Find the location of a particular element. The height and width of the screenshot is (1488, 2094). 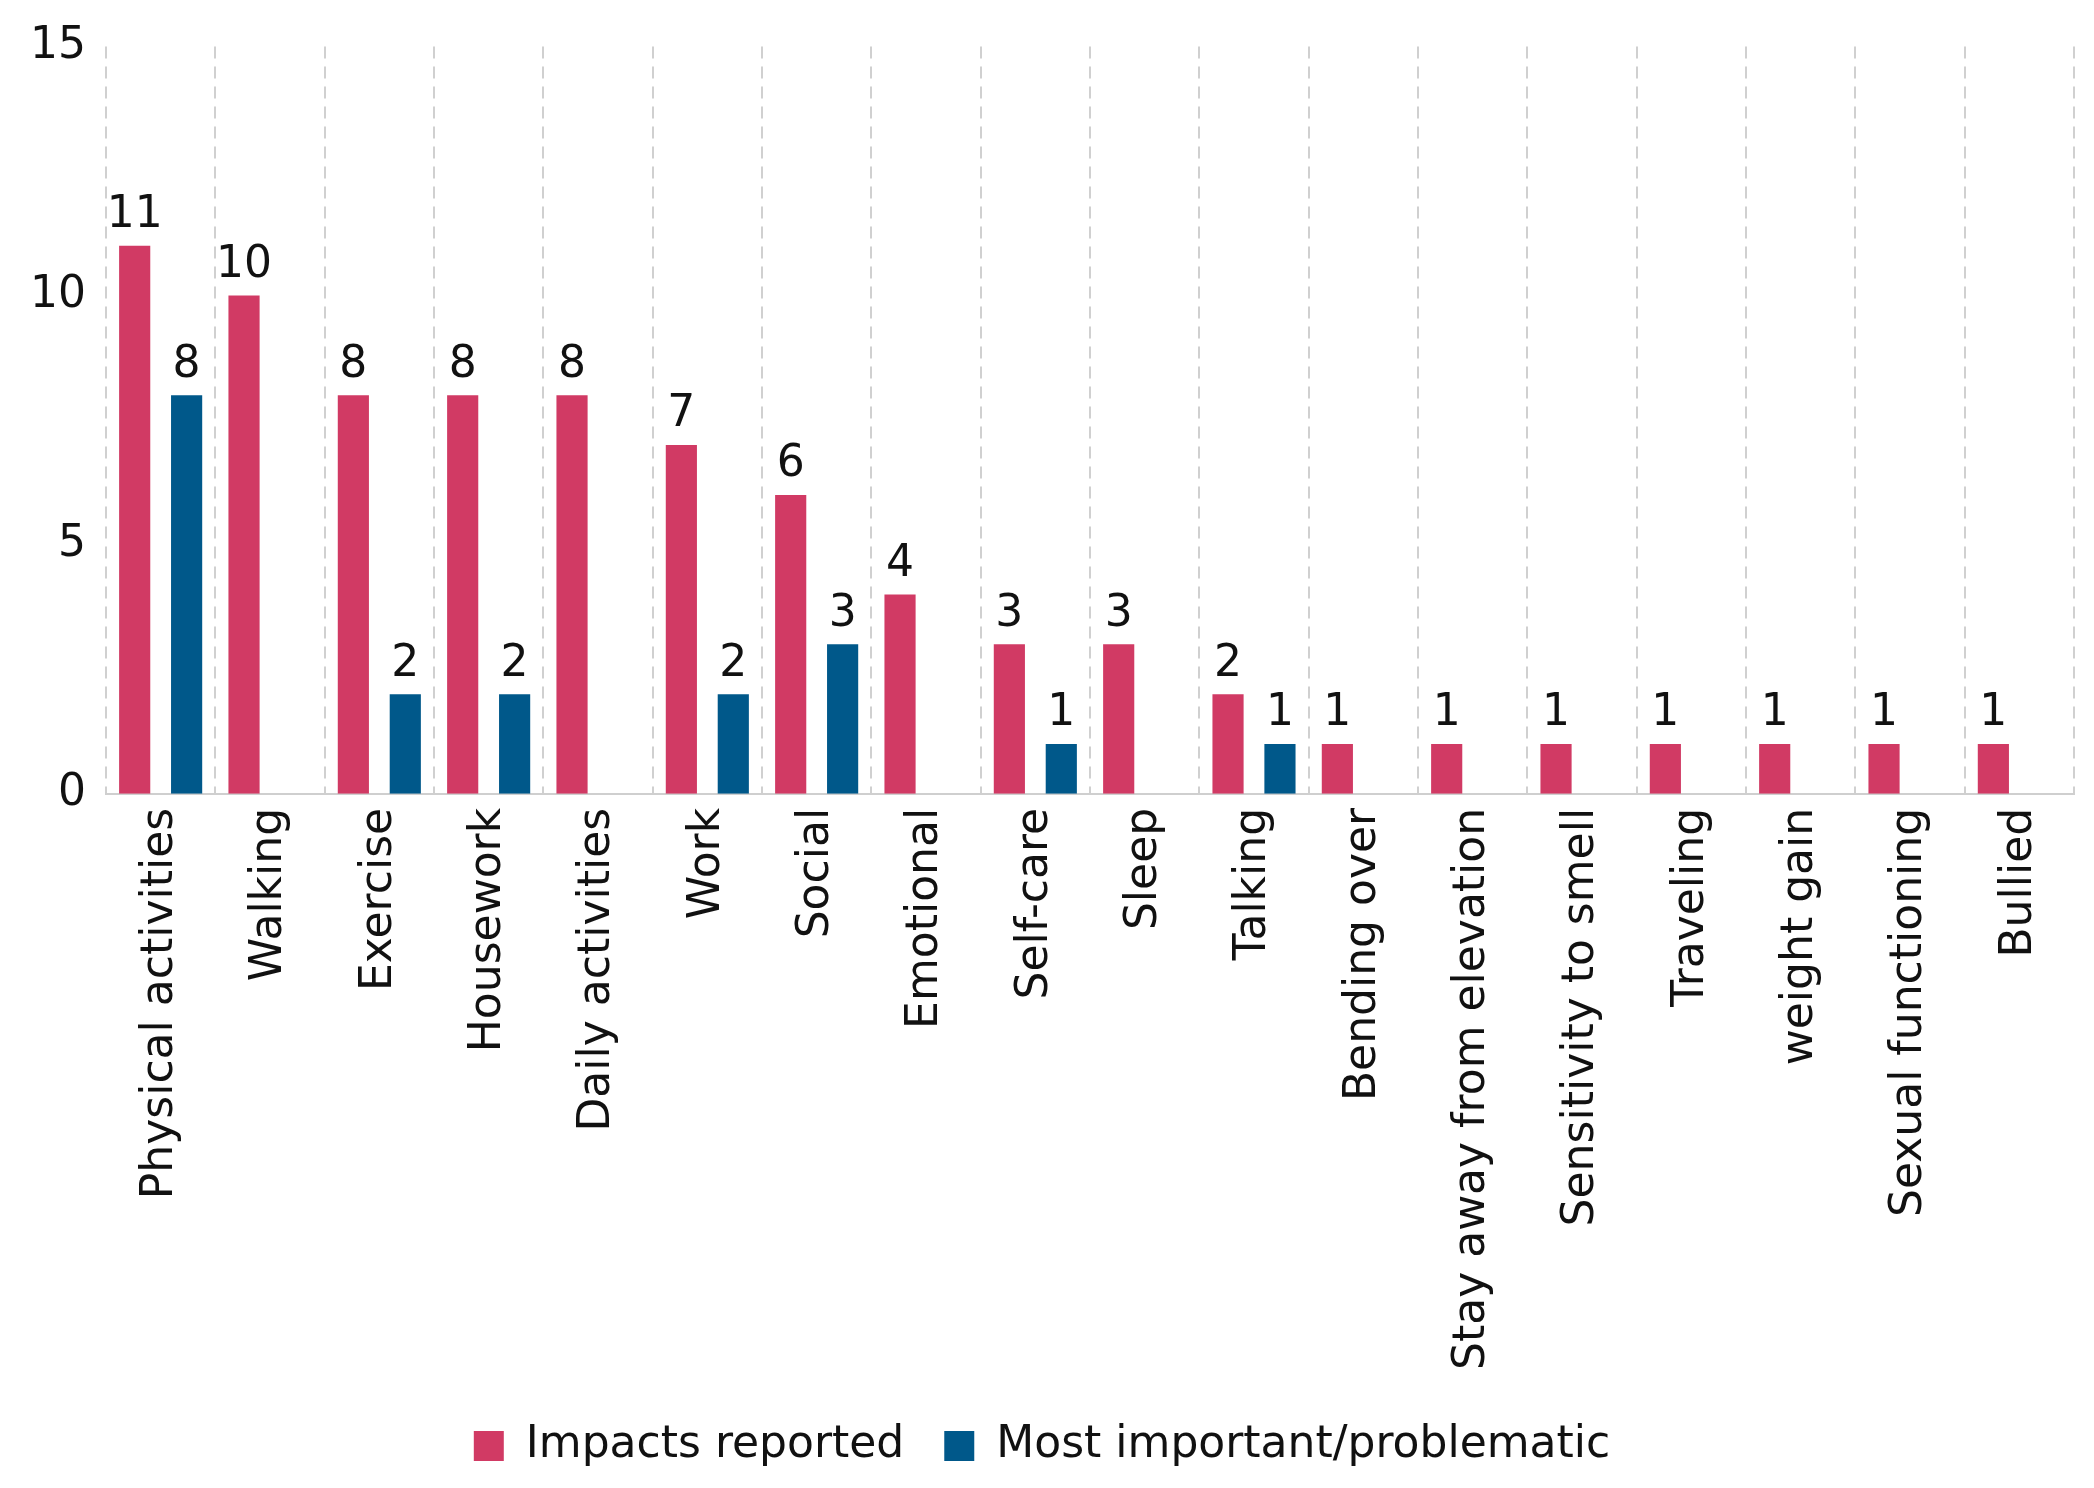

x-tick-label: Daily activities is located at coordinates (594, 969).